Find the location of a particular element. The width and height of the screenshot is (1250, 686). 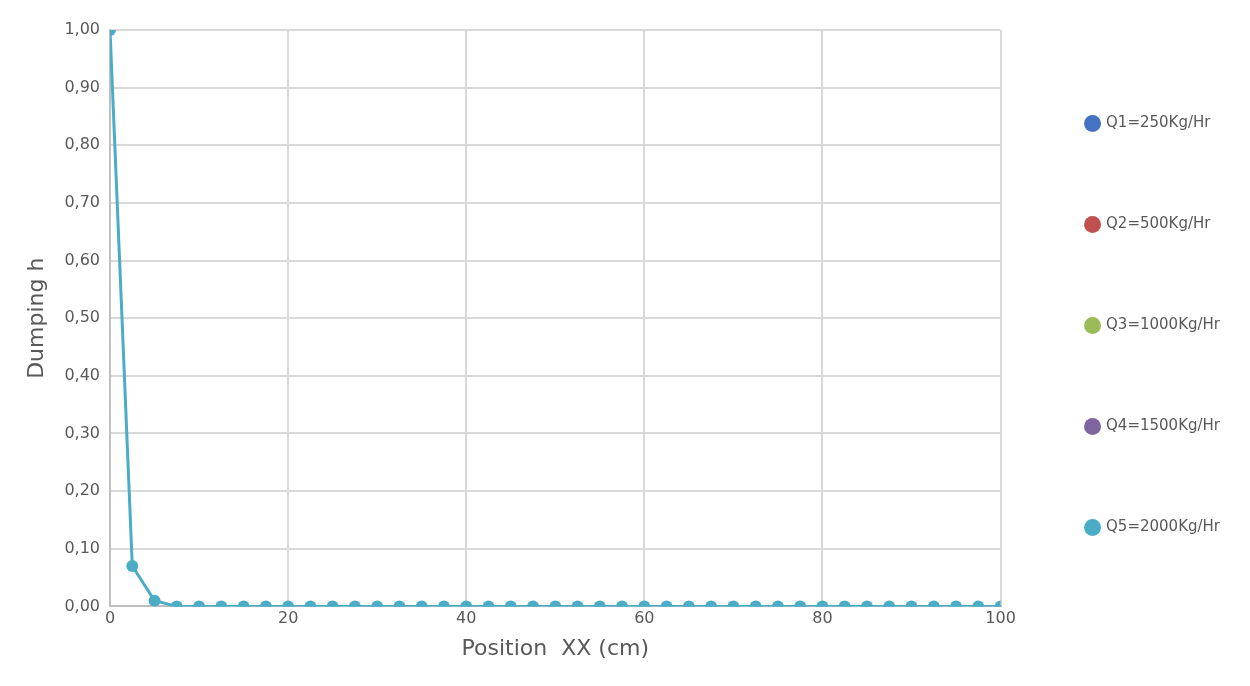

x-tick-label: 20 is located at coordinates (288, 618).